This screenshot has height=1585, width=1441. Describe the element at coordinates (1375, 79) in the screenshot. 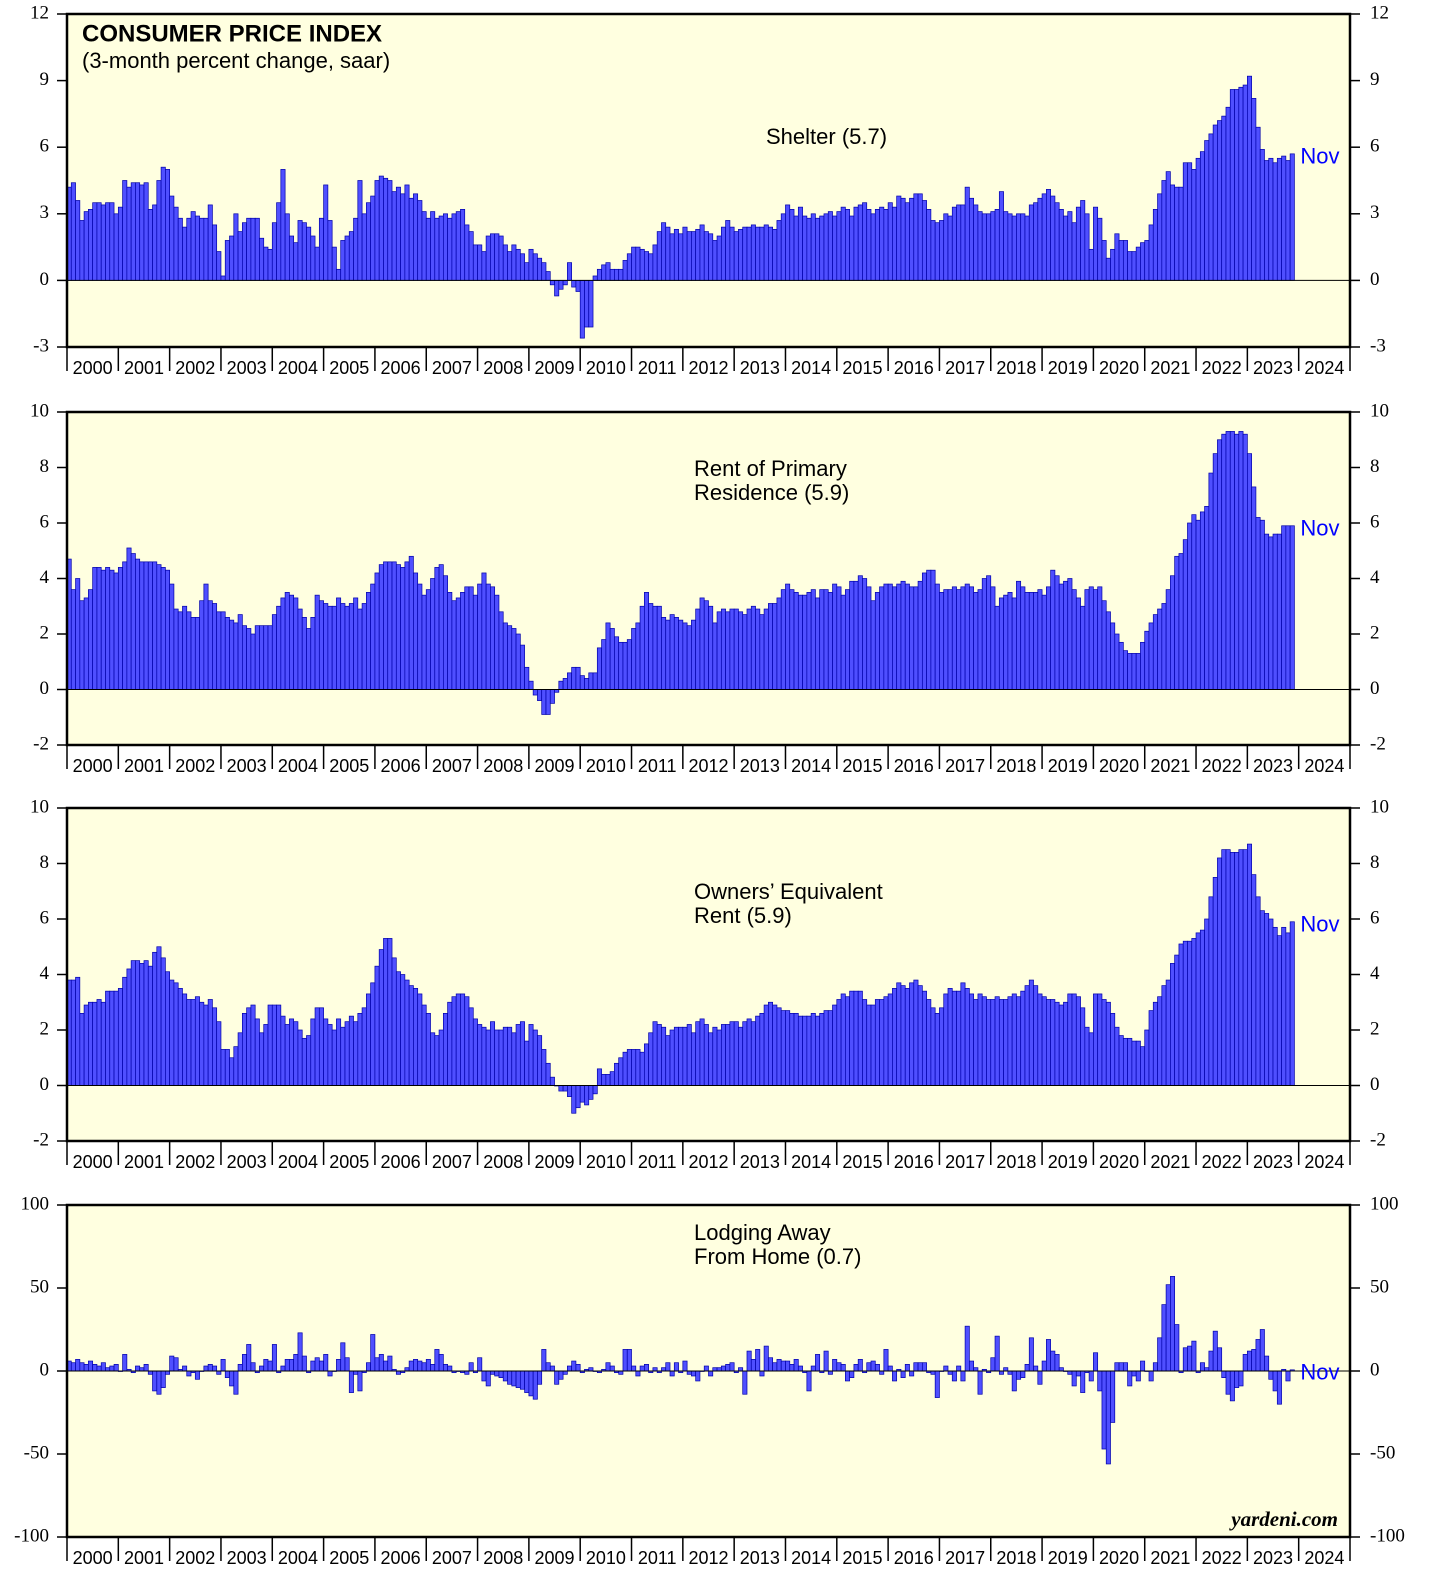

I see `y-tick-label: 9` at that location.